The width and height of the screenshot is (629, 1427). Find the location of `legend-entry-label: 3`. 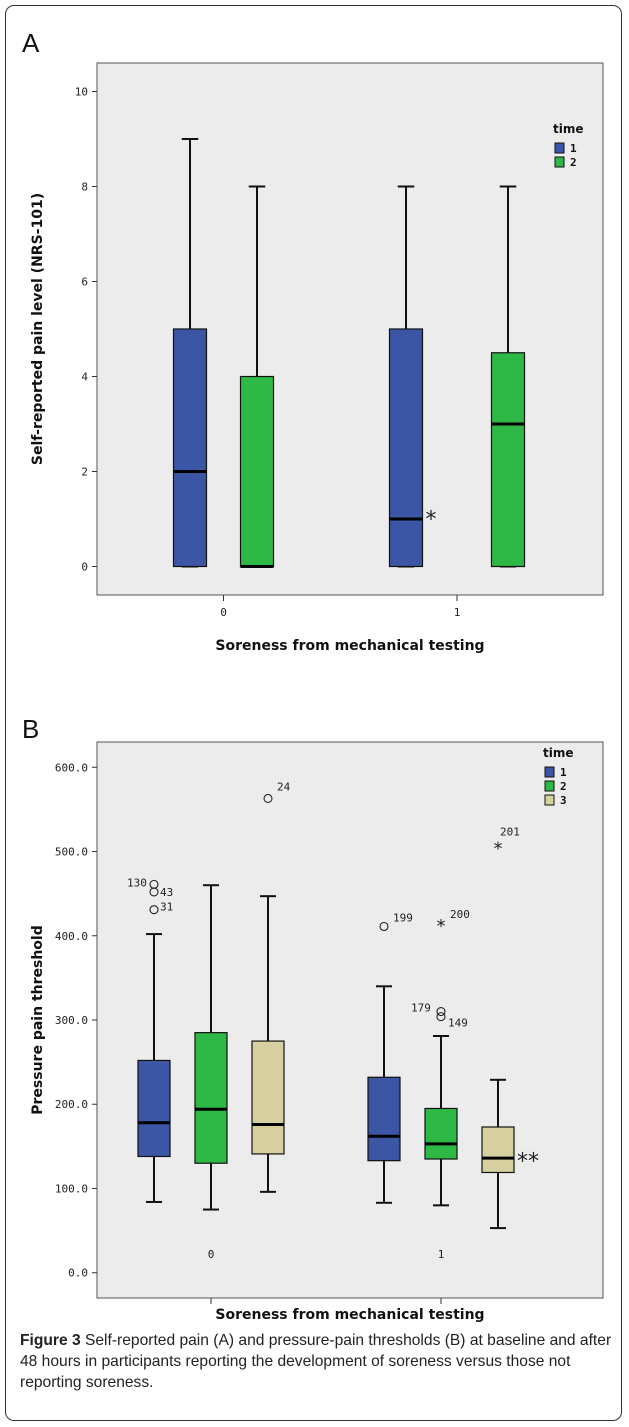

legend-entry-label: 3 is located at coordinates (563, 800).